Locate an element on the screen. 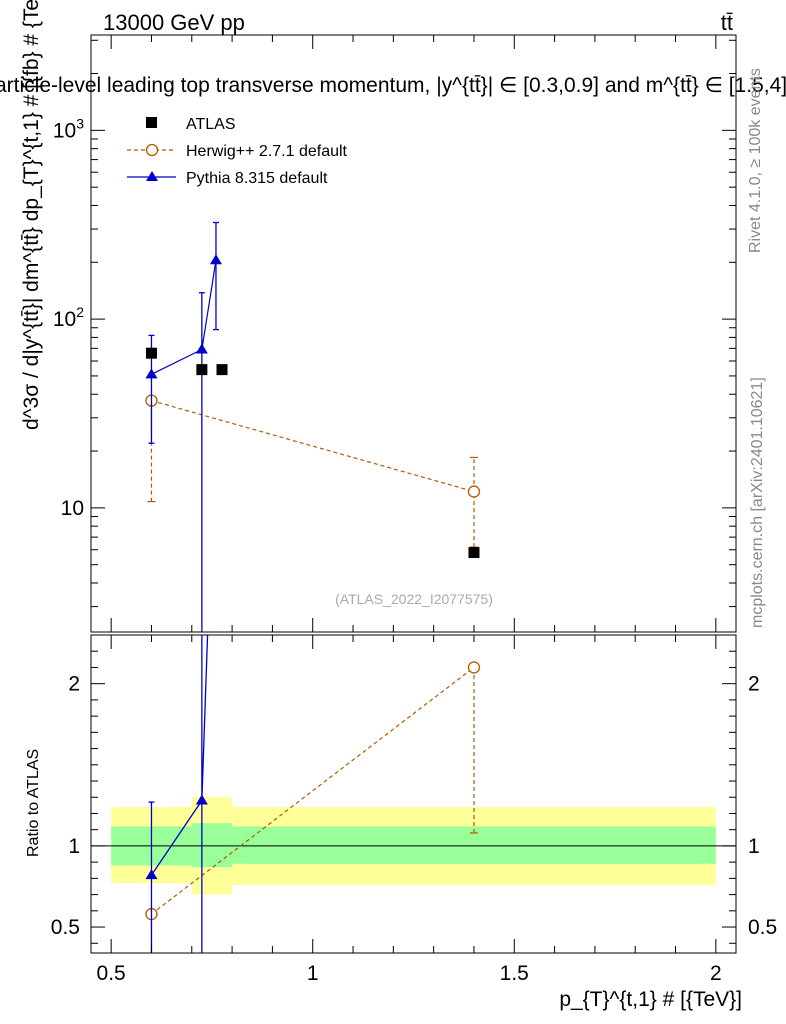 The height and width of the screenshot is (1024, 786). analysis-id-label: (ATLAS_2022_I2077575) is located at coordinates (414, 599).